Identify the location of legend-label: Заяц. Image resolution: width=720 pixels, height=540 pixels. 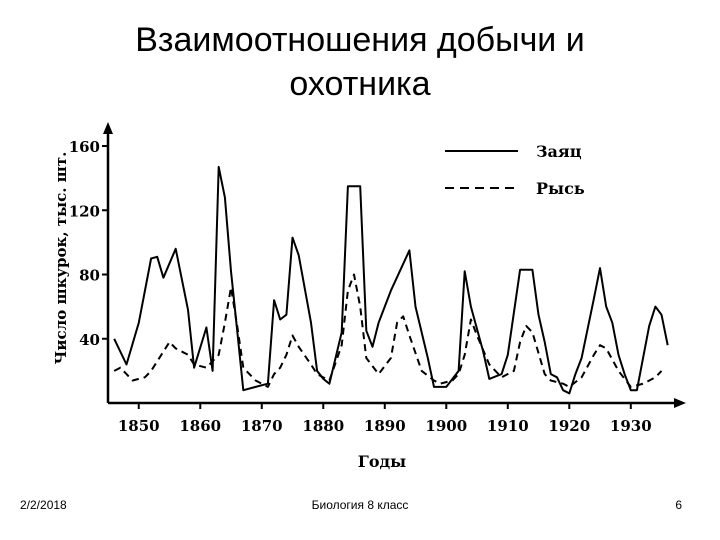
(559, 151).